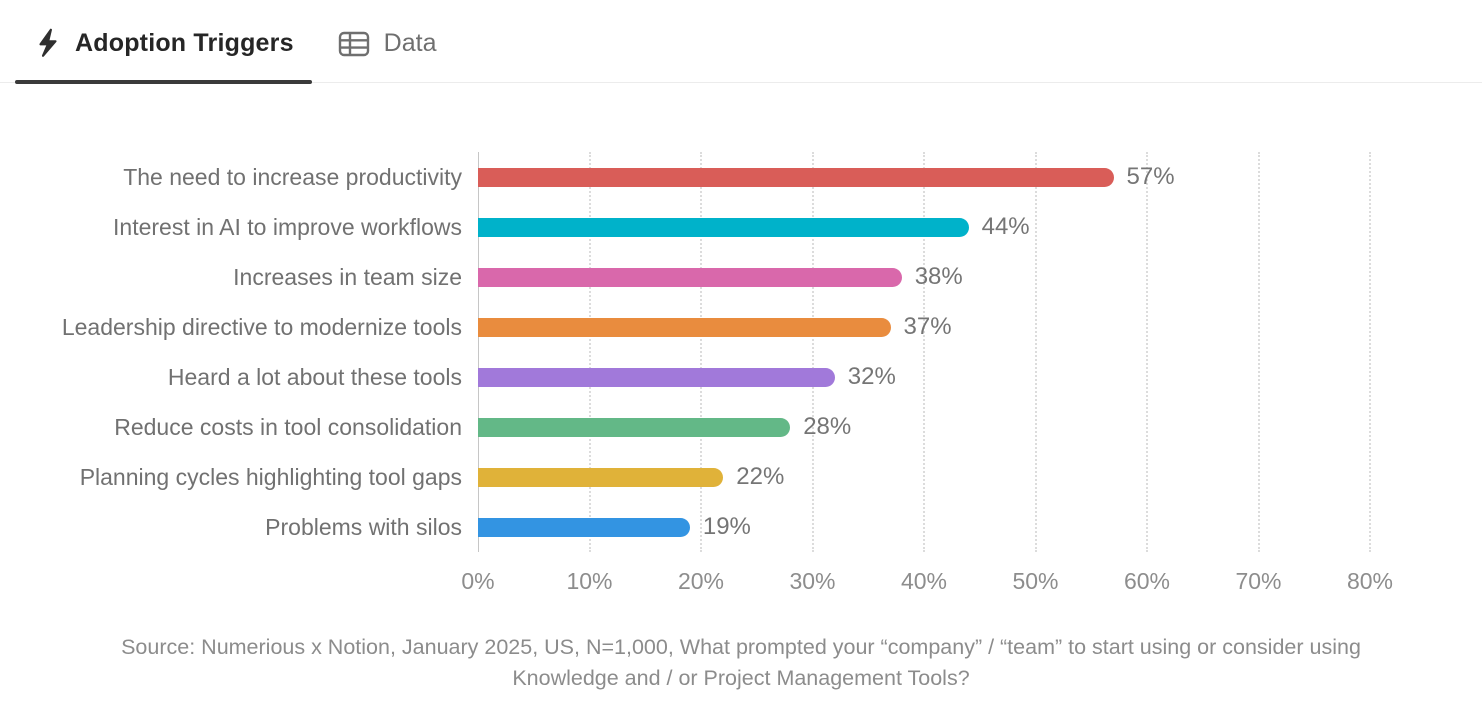  What do you see at coordinates (871, 376) in the screenshot?
I see `value-label: 32%` at bounding box center [871, 376].